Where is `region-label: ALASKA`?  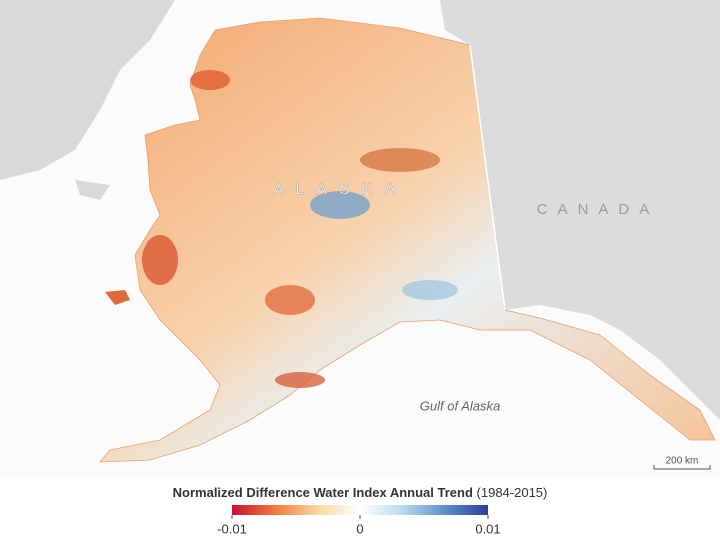
region-label: ALASKA is located at coordinates (340, 189).